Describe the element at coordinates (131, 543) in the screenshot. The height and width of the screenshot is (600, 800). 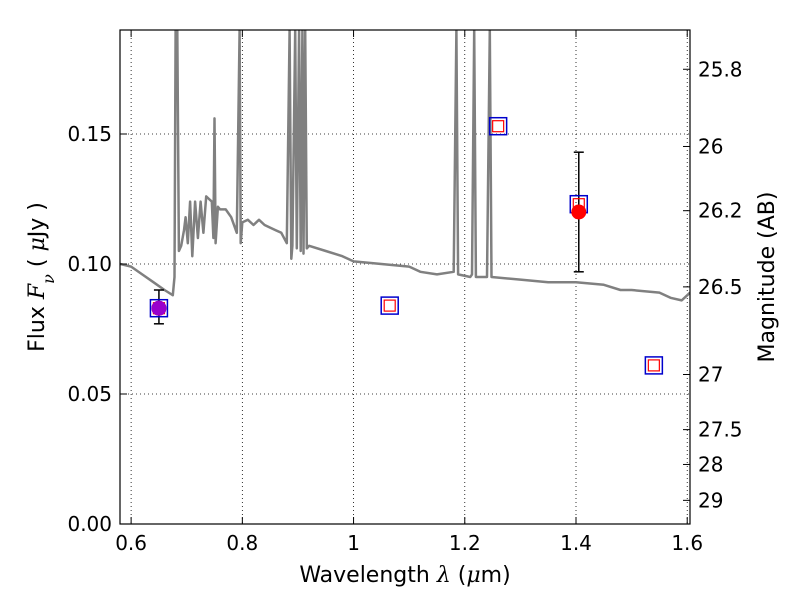
I see `x-tick-label: 0.6` at that location.